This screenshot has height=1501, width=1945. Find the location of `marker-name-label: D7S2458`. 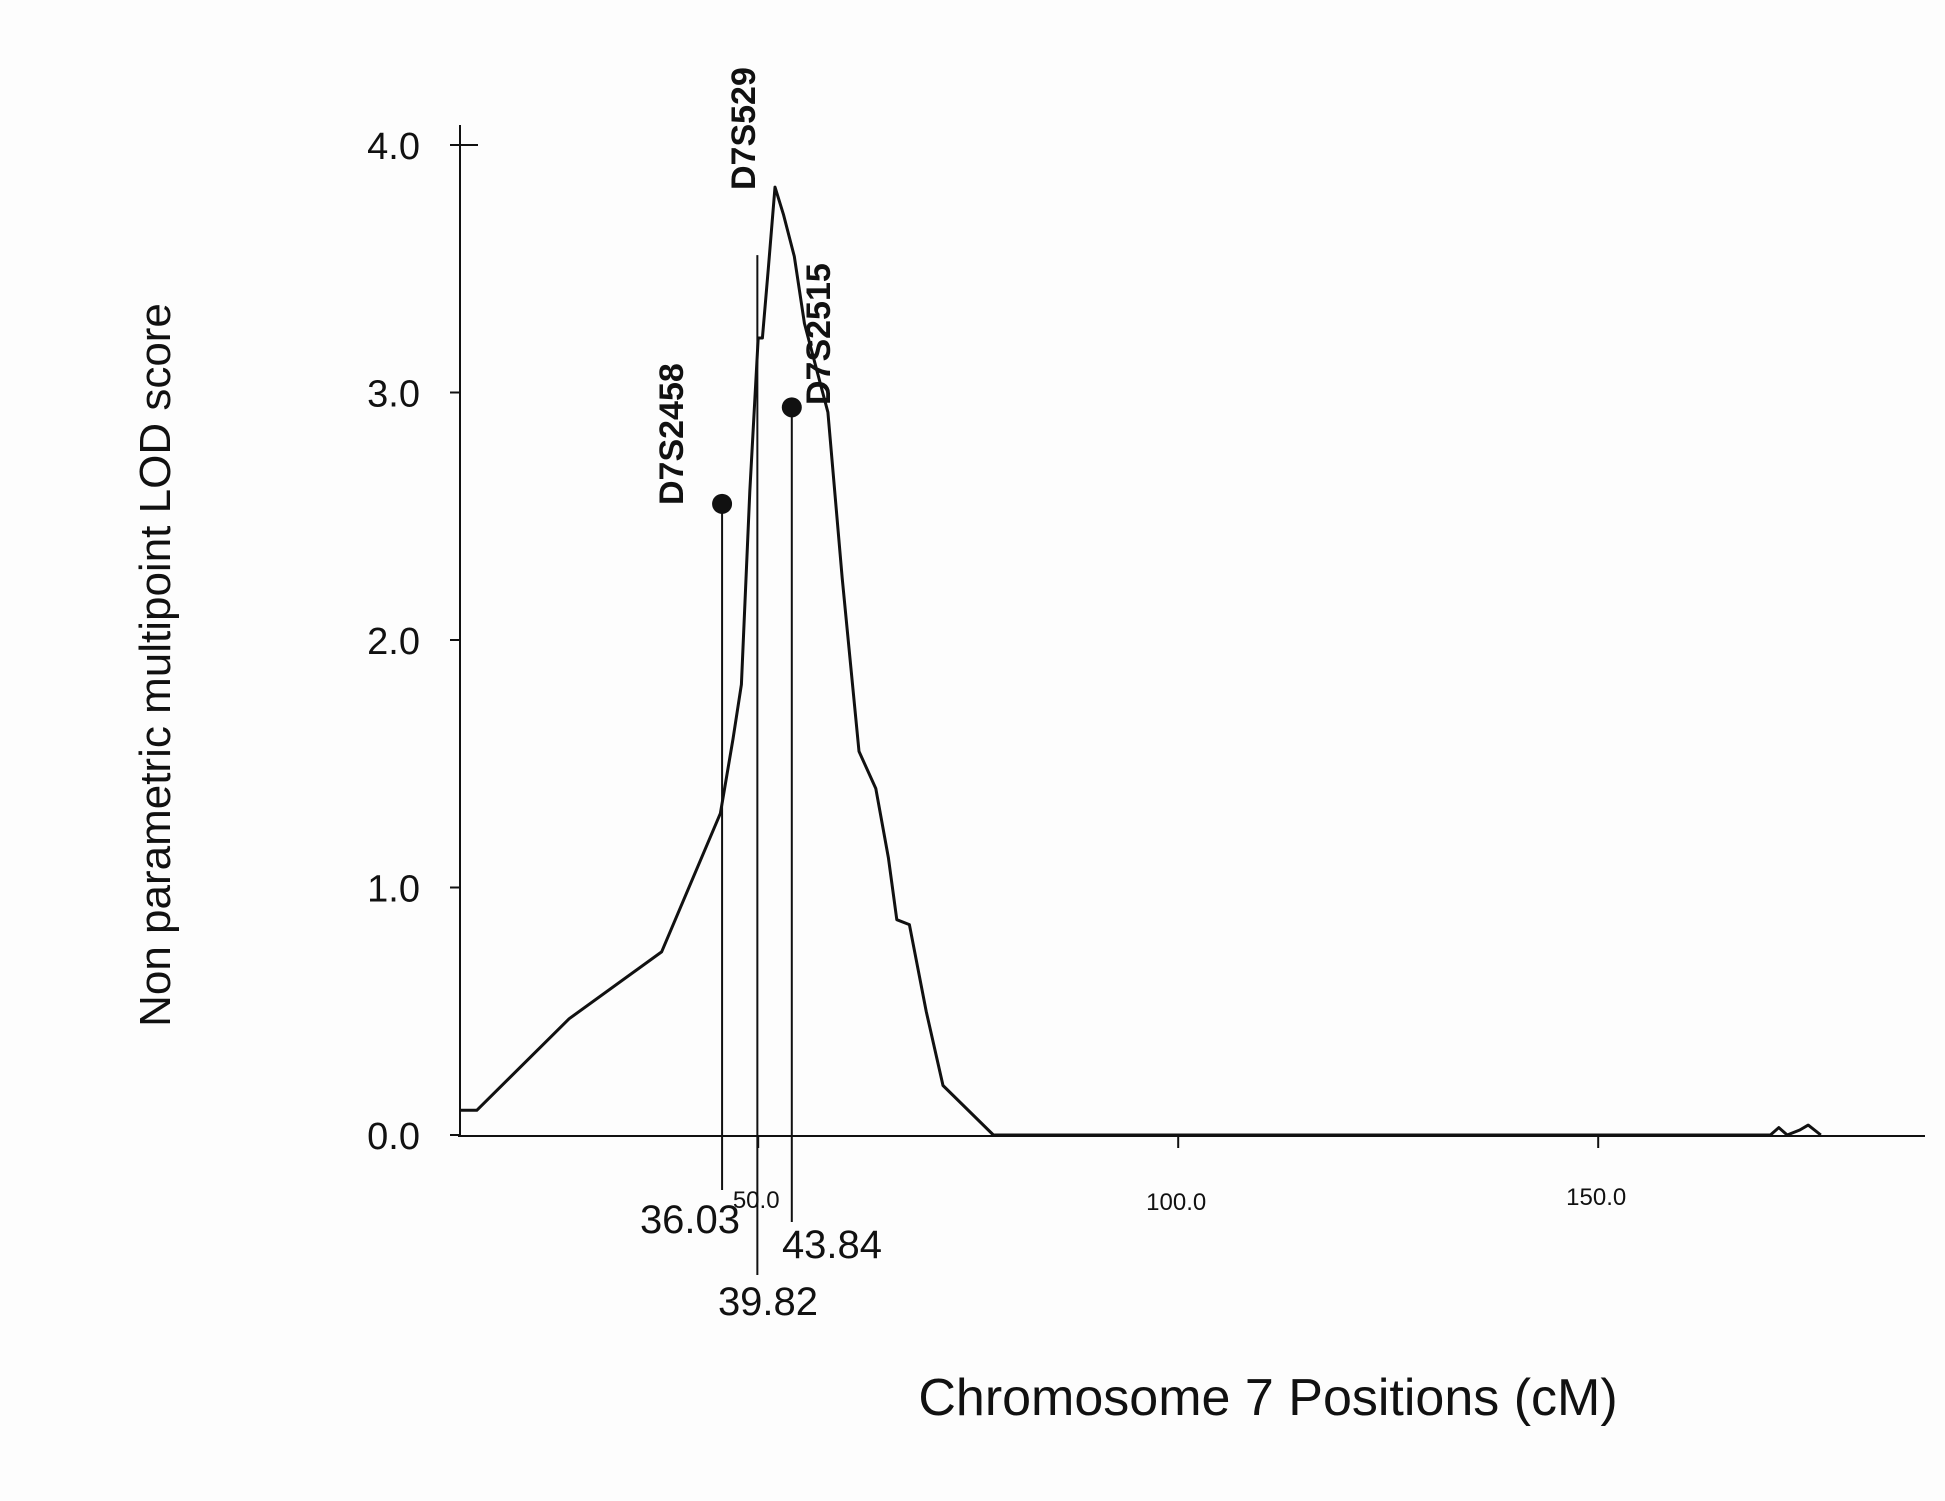

marker-name-label: D7S2458 is located at coordinates (672, 434).